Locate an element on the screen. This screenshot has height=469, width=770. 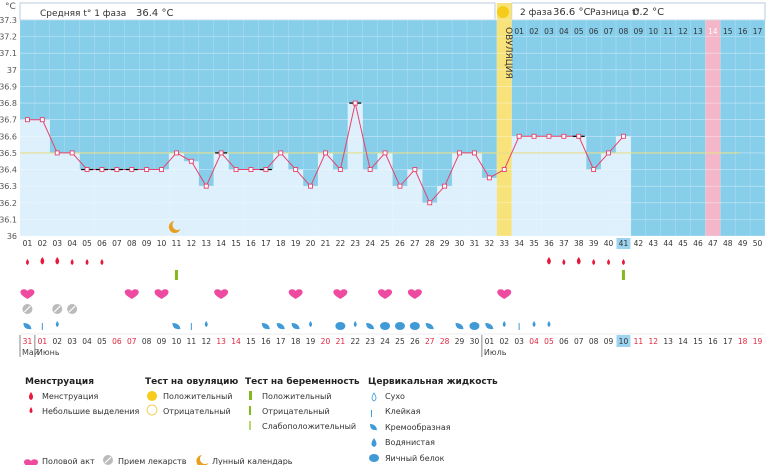
cycle-day-label: 26 is located at coordinates (400, 243).